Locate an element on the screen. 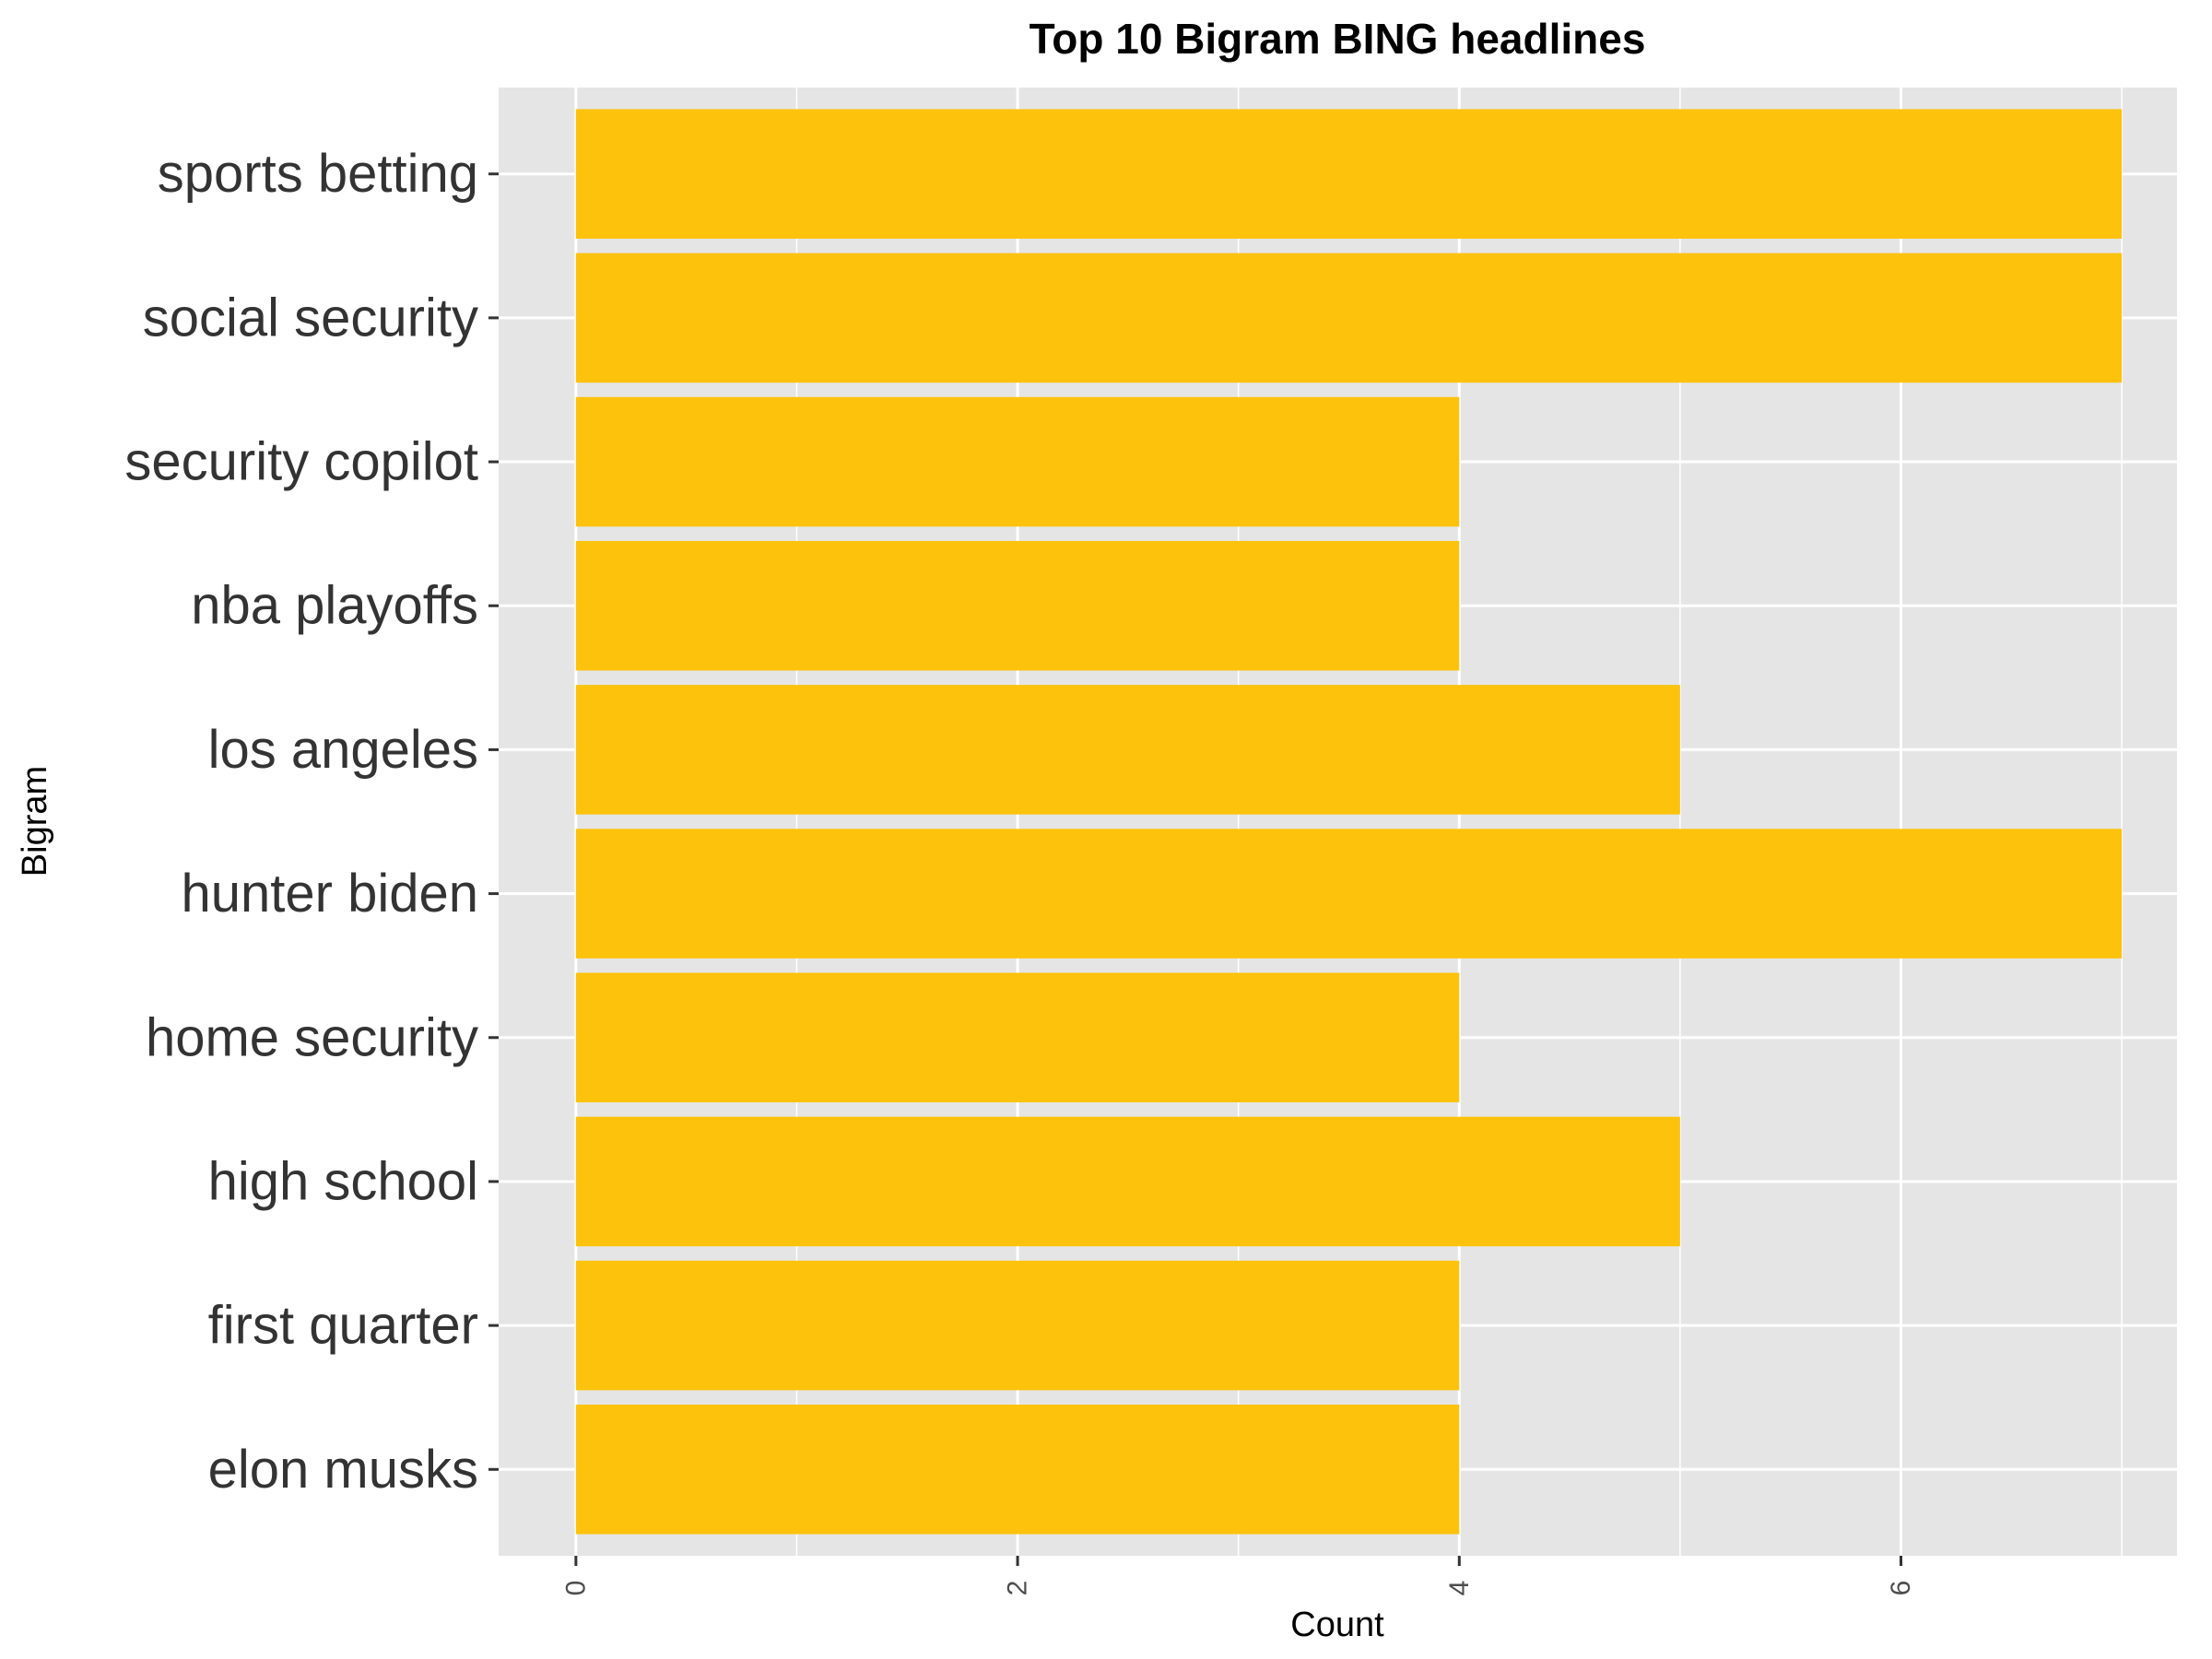 This screenshot has height=1659, width=2212. y-tick-label: los angeles is located at coordinates (343, 750).